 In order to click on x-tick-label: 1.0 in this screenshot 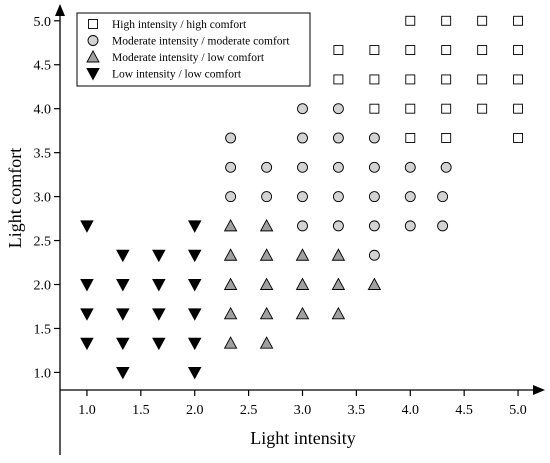, I will do `click(87, 410)`.